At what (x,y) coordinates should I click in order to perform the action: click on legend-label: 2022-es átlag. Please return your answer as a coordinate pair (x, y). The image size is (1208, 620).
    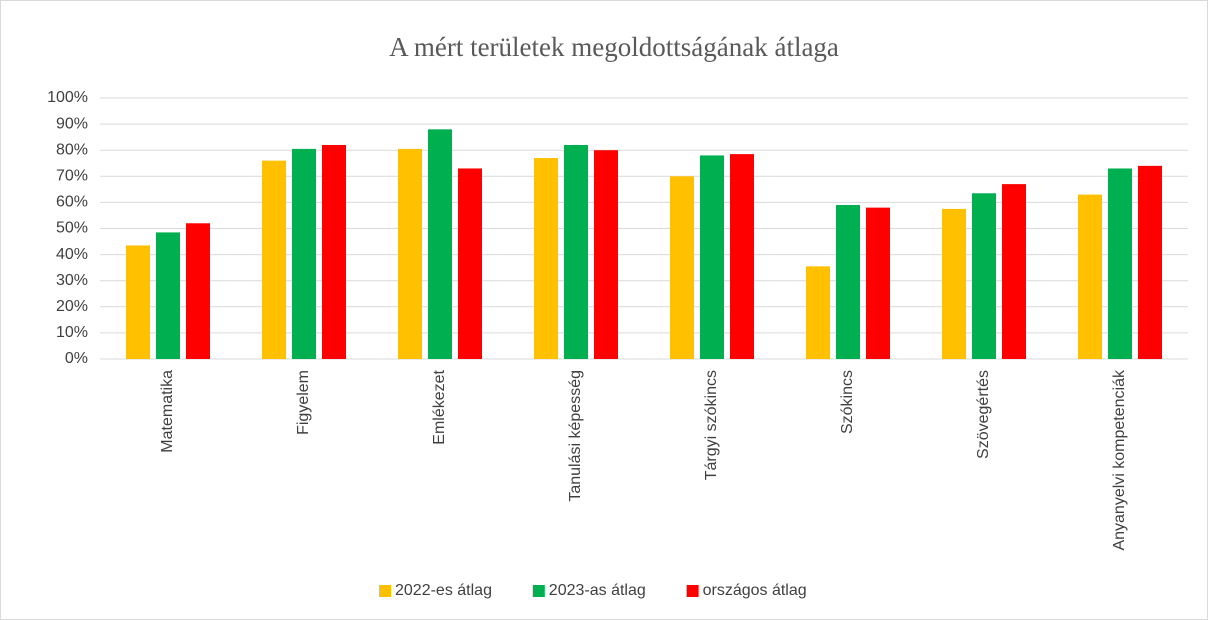
    Looking at the image, I should click on (443, 590).